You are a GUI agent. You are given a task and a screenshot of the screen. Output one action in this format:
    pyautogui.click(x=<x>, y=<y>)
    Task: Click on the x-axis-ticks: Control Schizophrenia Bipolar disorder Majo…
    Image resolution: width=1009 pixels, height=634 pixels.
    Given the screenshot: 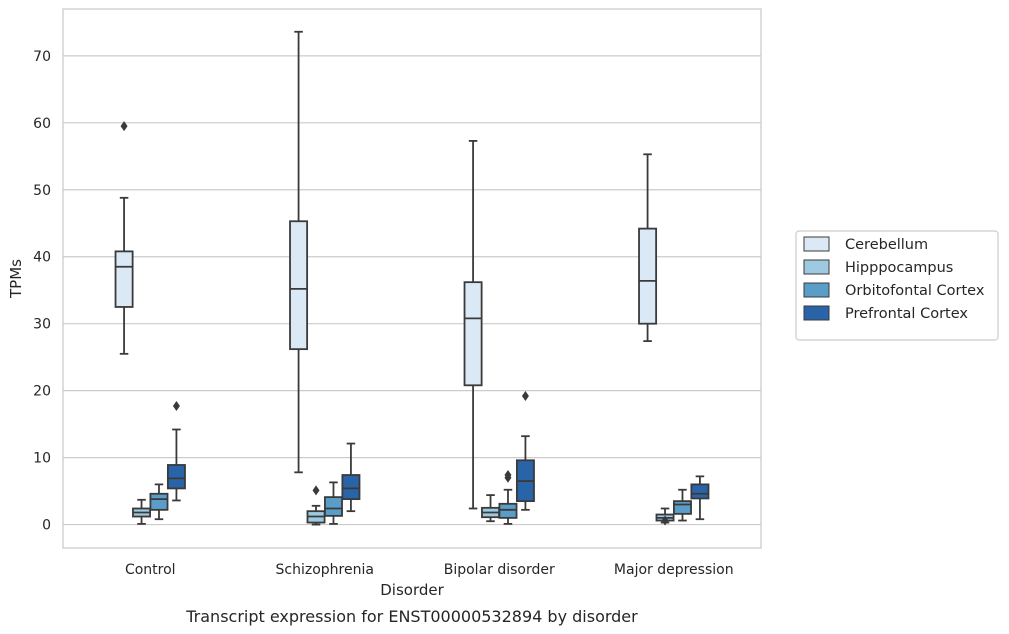 What is the action you would take?
    pyautogui.click(x=429, y=570)
    